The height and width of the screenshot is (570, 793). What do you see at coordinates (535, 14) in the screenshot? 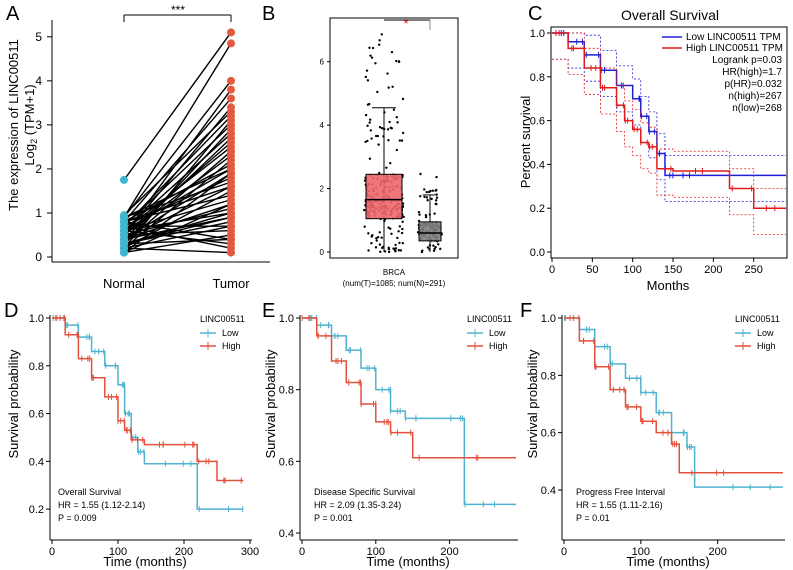
I see `panel-letter-c: C` at bounding box center [535, 14].